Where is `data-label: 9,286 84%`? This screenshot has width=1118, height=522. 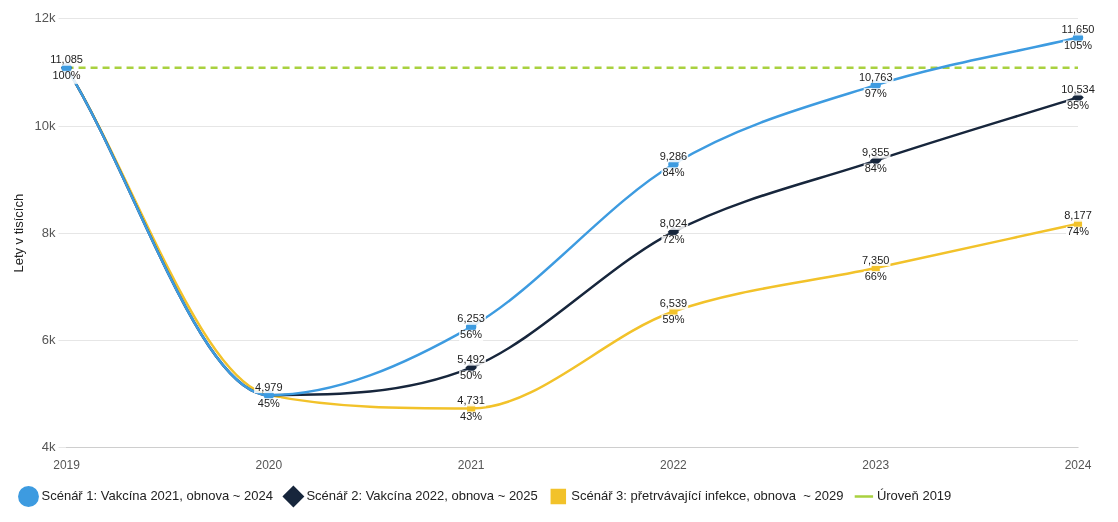
data-label: 9,286 84% is located at coordinates (673, 163).